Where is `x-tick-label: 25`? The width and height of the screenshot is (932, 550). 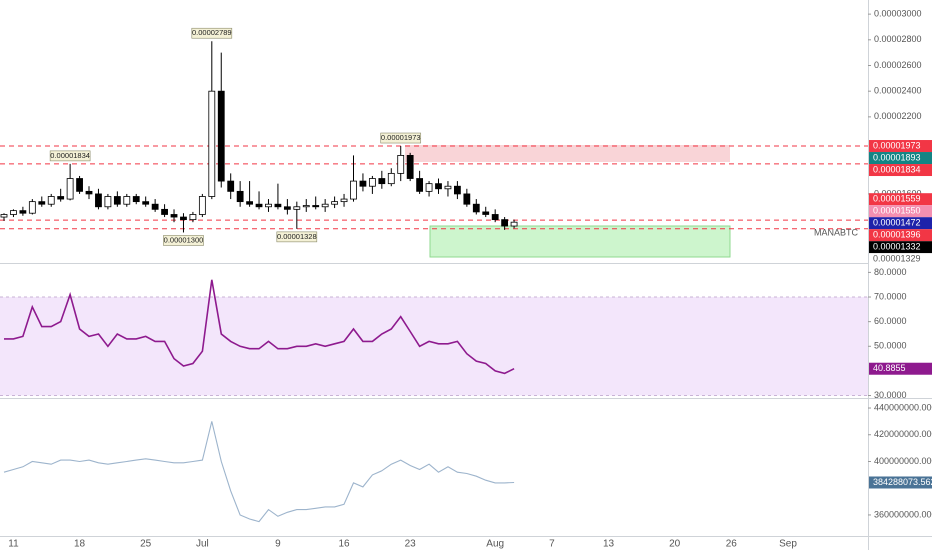 x-tick-label: 25 is located at coordinates (146, 544).